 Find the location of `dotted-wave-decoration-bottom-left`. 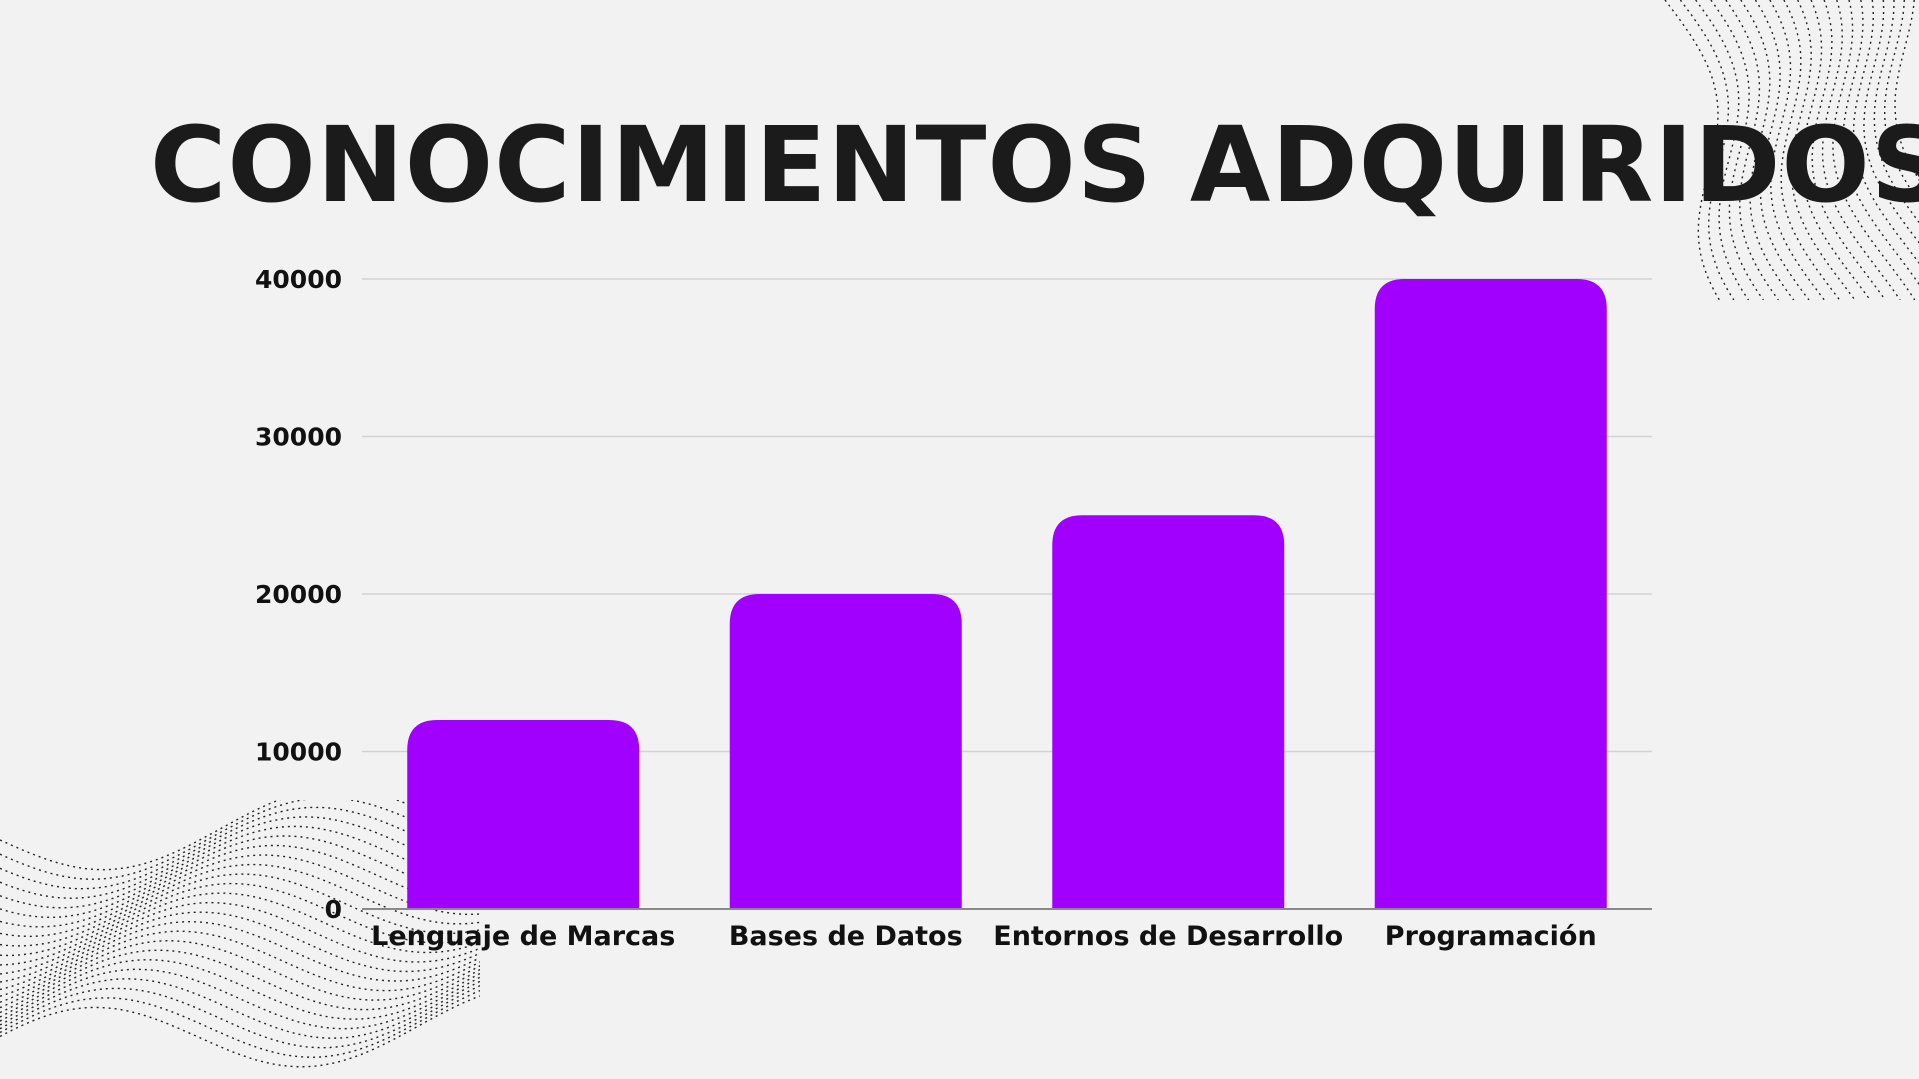

dotted-wave-decoration-bottom-left is located at coordinates (240, 934).